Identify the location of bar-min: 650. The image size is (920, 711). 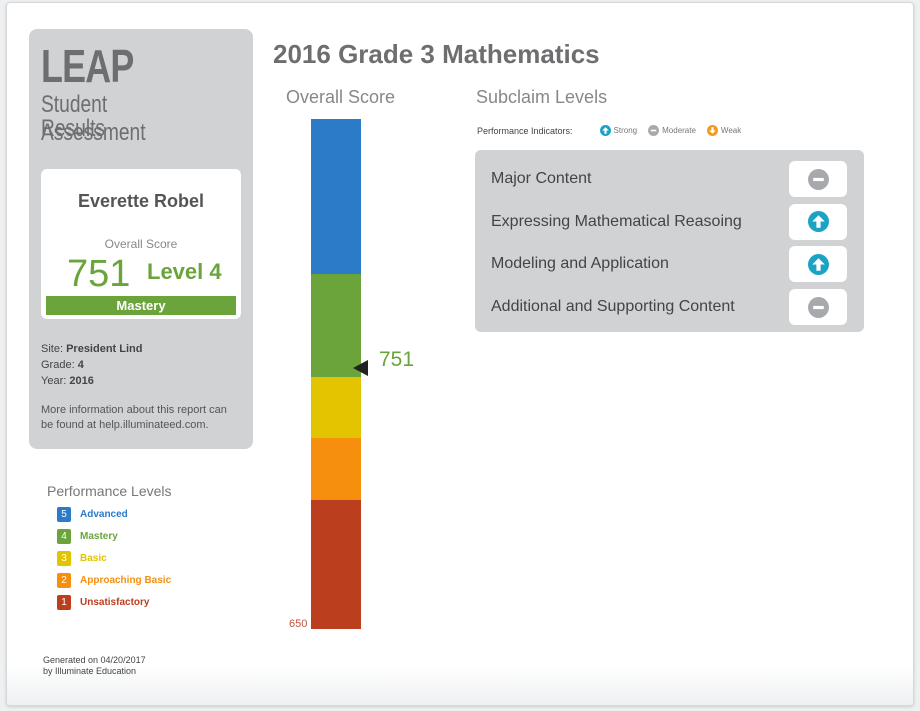
(298, 624).